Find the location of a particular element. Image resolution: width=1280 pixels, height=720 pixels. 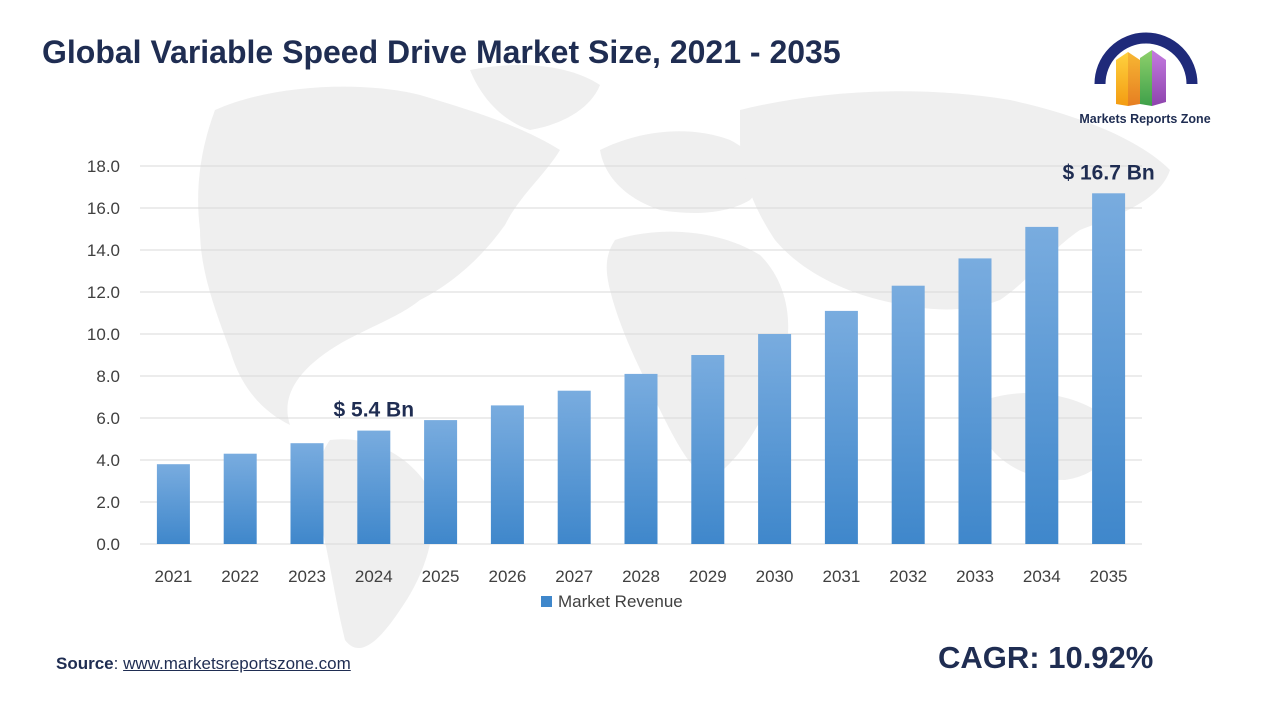

bar-2030 is located at coordinates (775, 439).